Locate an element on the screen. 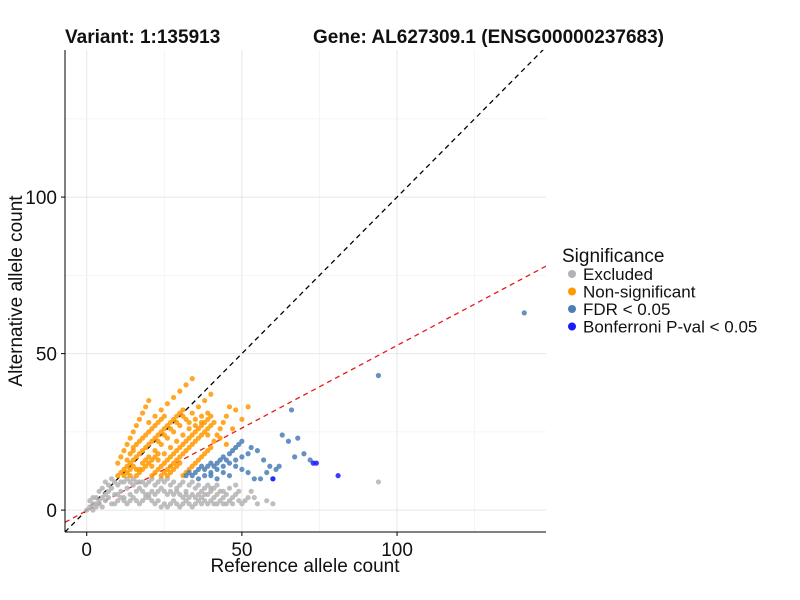 This screenshot has width=800, height=600. chart-title-right: Gene: AL627309.1 (ENSG00000237683) is located at coordinates (488, 37).